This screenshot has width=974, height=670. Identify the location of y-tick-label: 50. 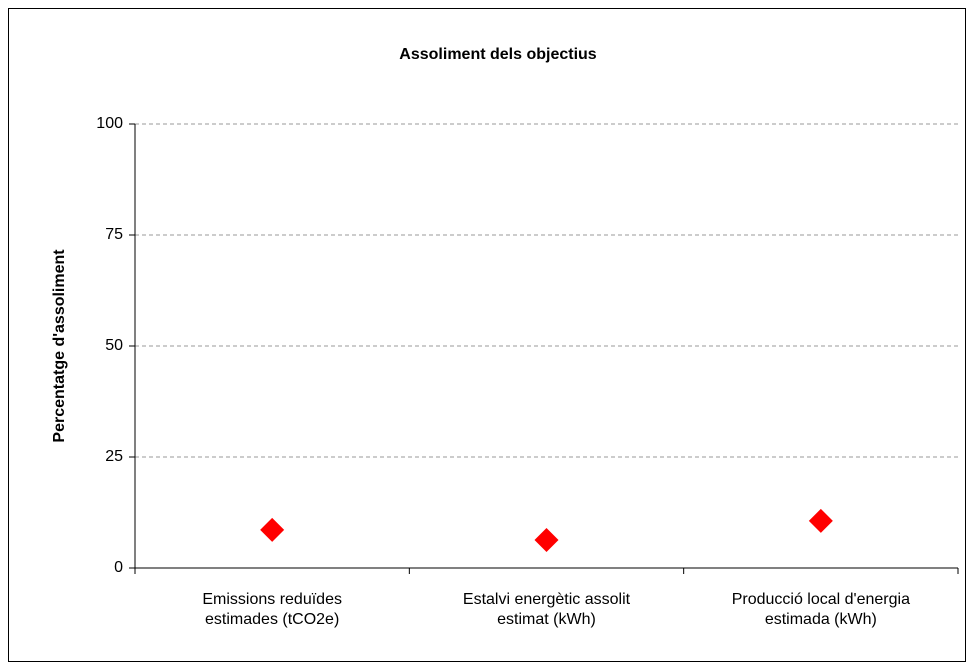
(114, 345).